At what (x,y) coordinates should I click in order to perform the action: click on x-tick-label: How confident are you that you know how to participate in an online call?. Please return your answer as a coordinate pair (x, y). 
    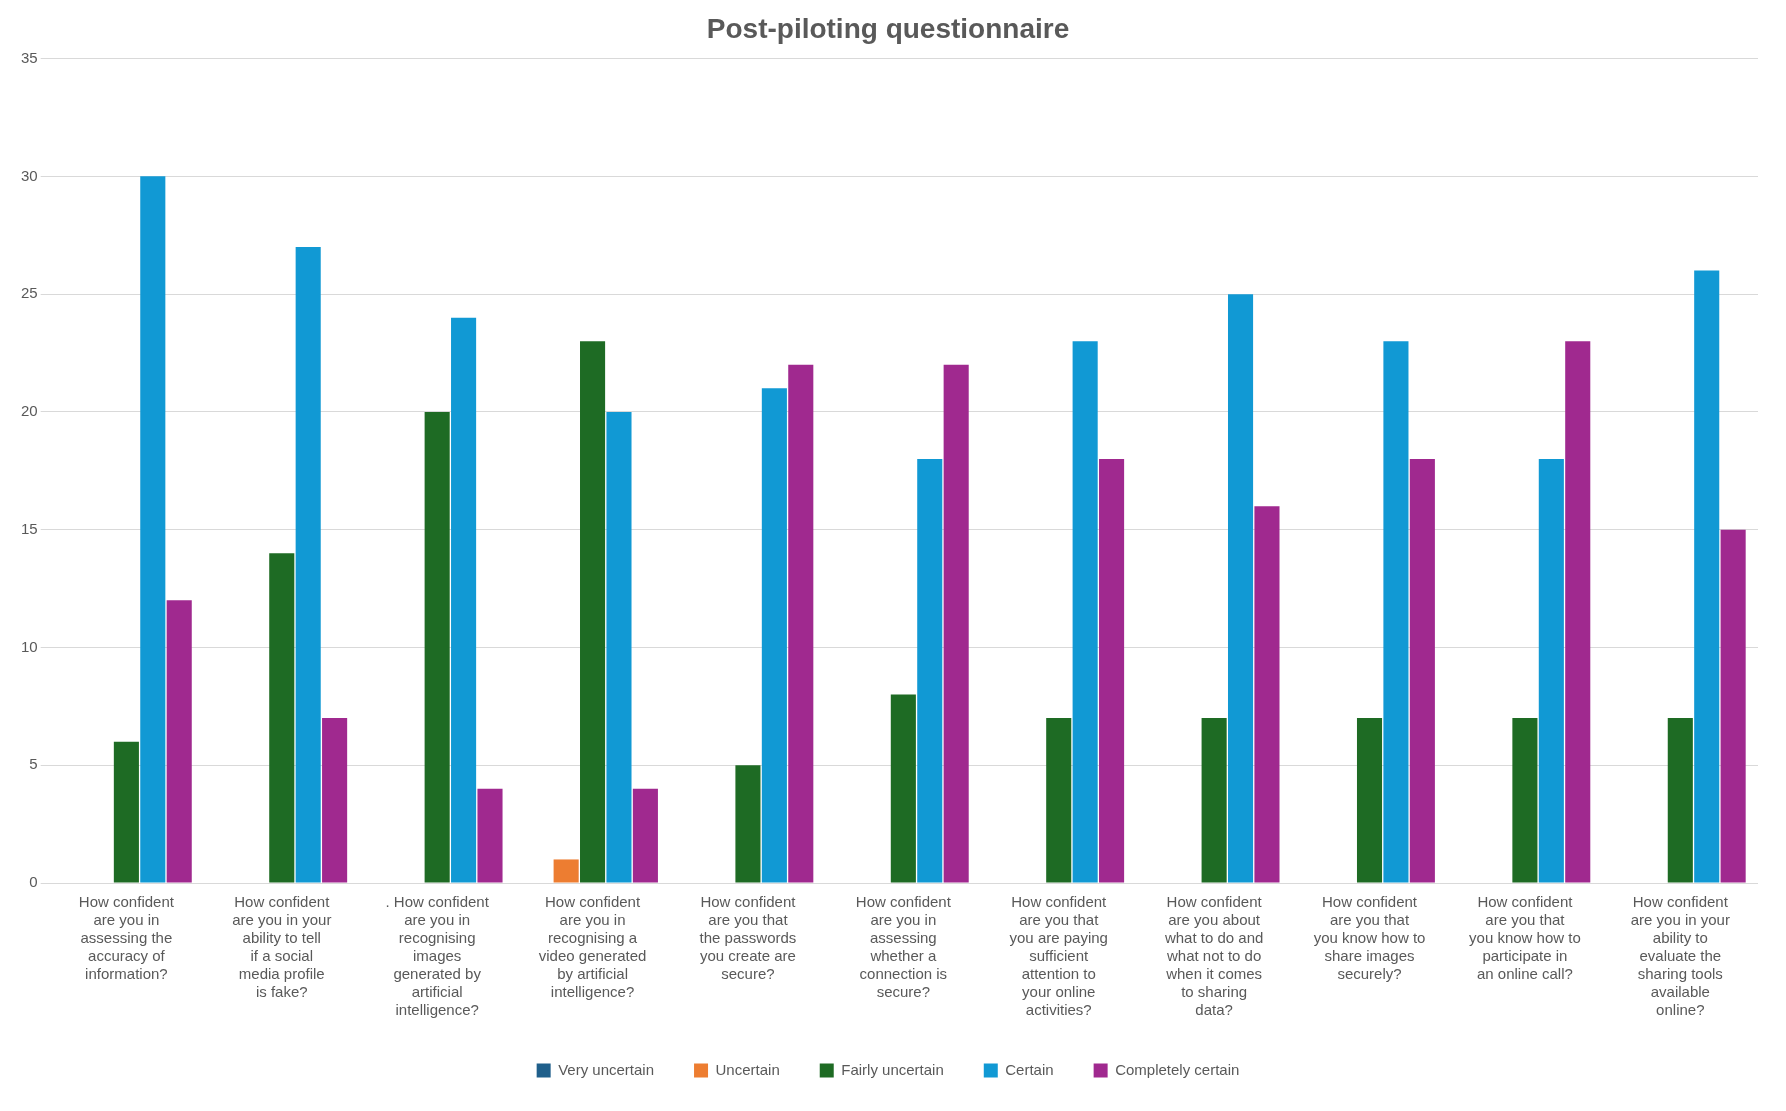
    Looking at the image, I should click on (1525, 938).